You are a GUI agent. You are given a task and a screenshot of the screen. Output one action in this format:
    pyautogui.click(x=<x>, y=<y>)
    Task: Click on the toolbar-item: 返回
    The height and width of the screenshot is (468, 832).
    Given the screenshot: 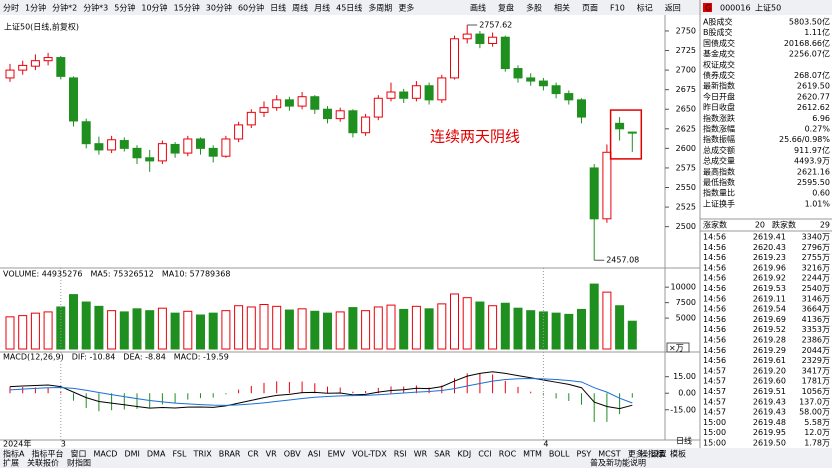 What is the action you would take?
    pyautogui.click(x=673, y=8)
    